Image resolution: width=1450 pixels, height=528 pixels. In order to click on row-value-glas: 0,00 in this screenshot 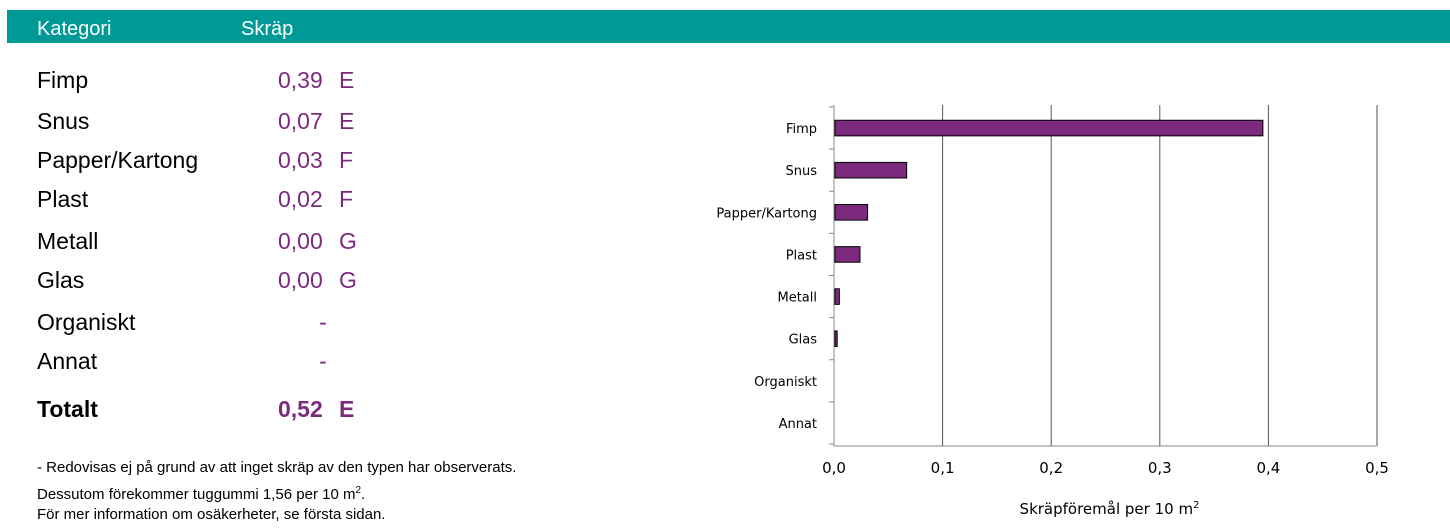, I will do `click(300, 280)`.